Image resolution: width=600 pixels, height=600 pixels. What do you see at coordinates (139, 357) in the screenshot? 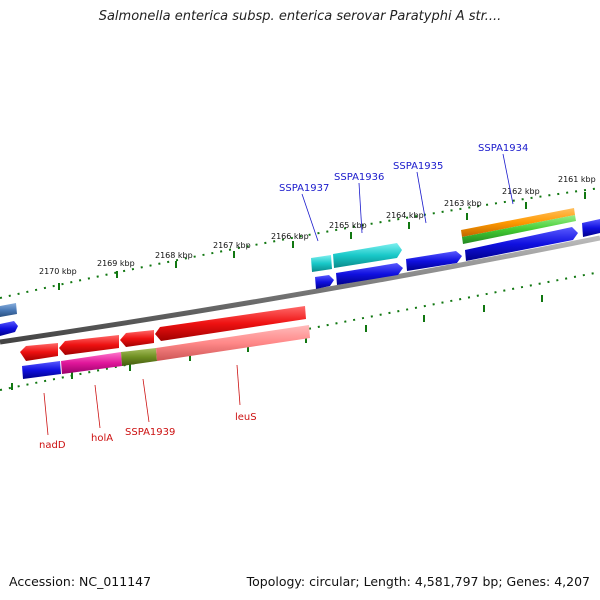
I see `gene-band-olive` at bounding box center [139, 357].